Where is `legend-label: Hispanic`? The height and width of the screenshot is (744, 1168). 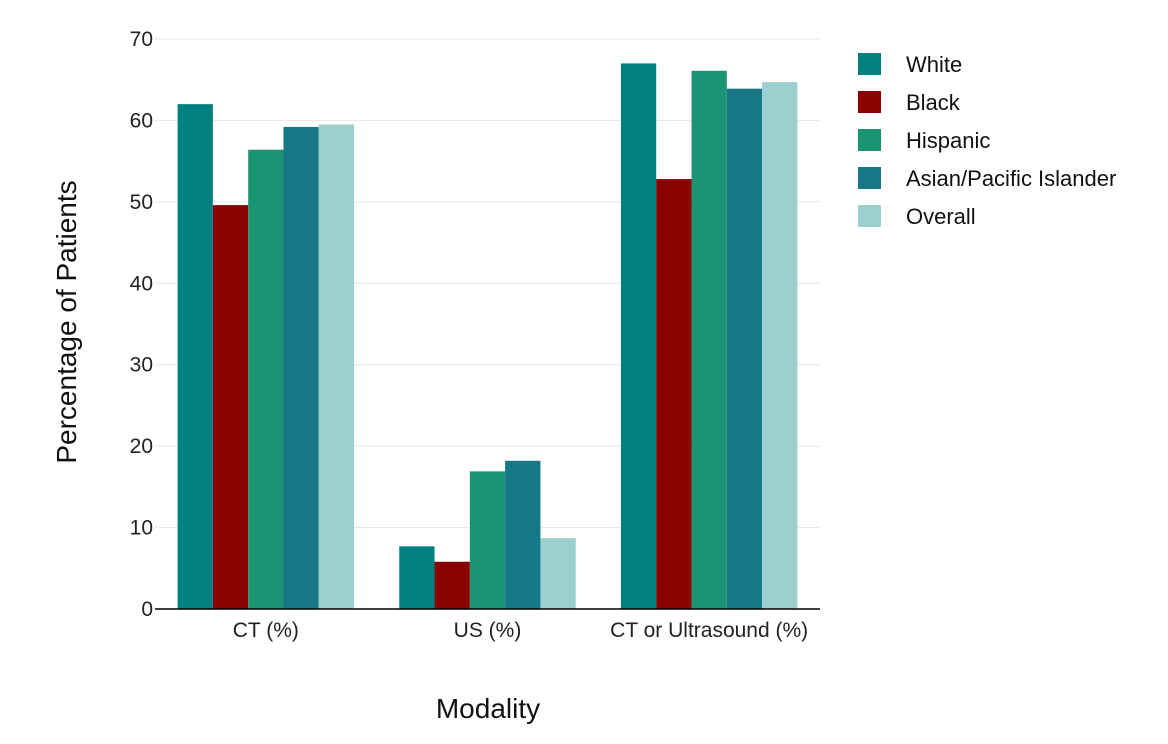 legend-label: Hispanic is located at coordinates (948, 140).